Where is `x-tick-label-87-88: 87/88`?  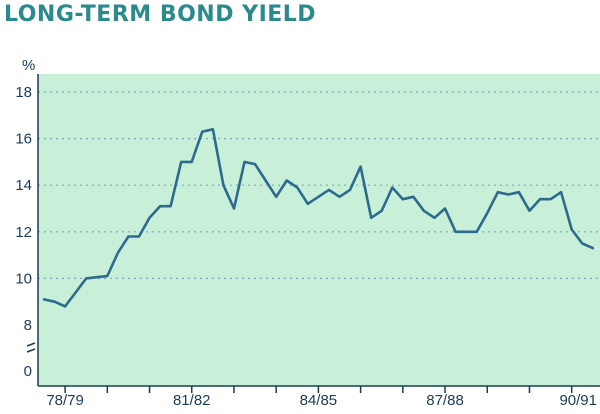 x-tick-label-87-88: 87/88 is located at coordinates (445, 400).